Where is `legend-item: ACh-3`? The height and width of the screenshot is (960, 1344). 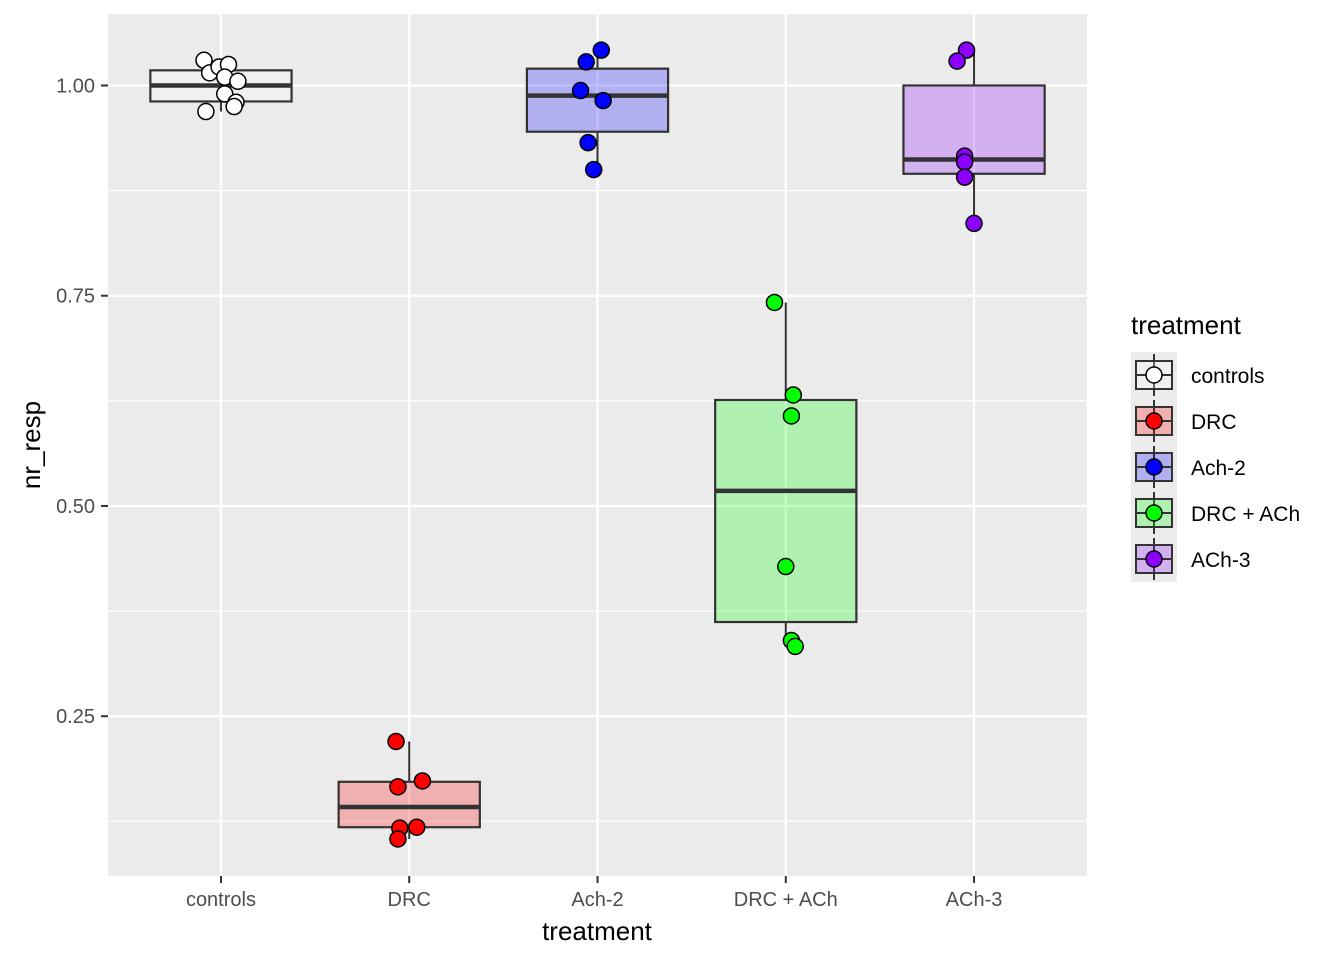 legend-item: ACh-3 is located at coordinates (1191, 559).